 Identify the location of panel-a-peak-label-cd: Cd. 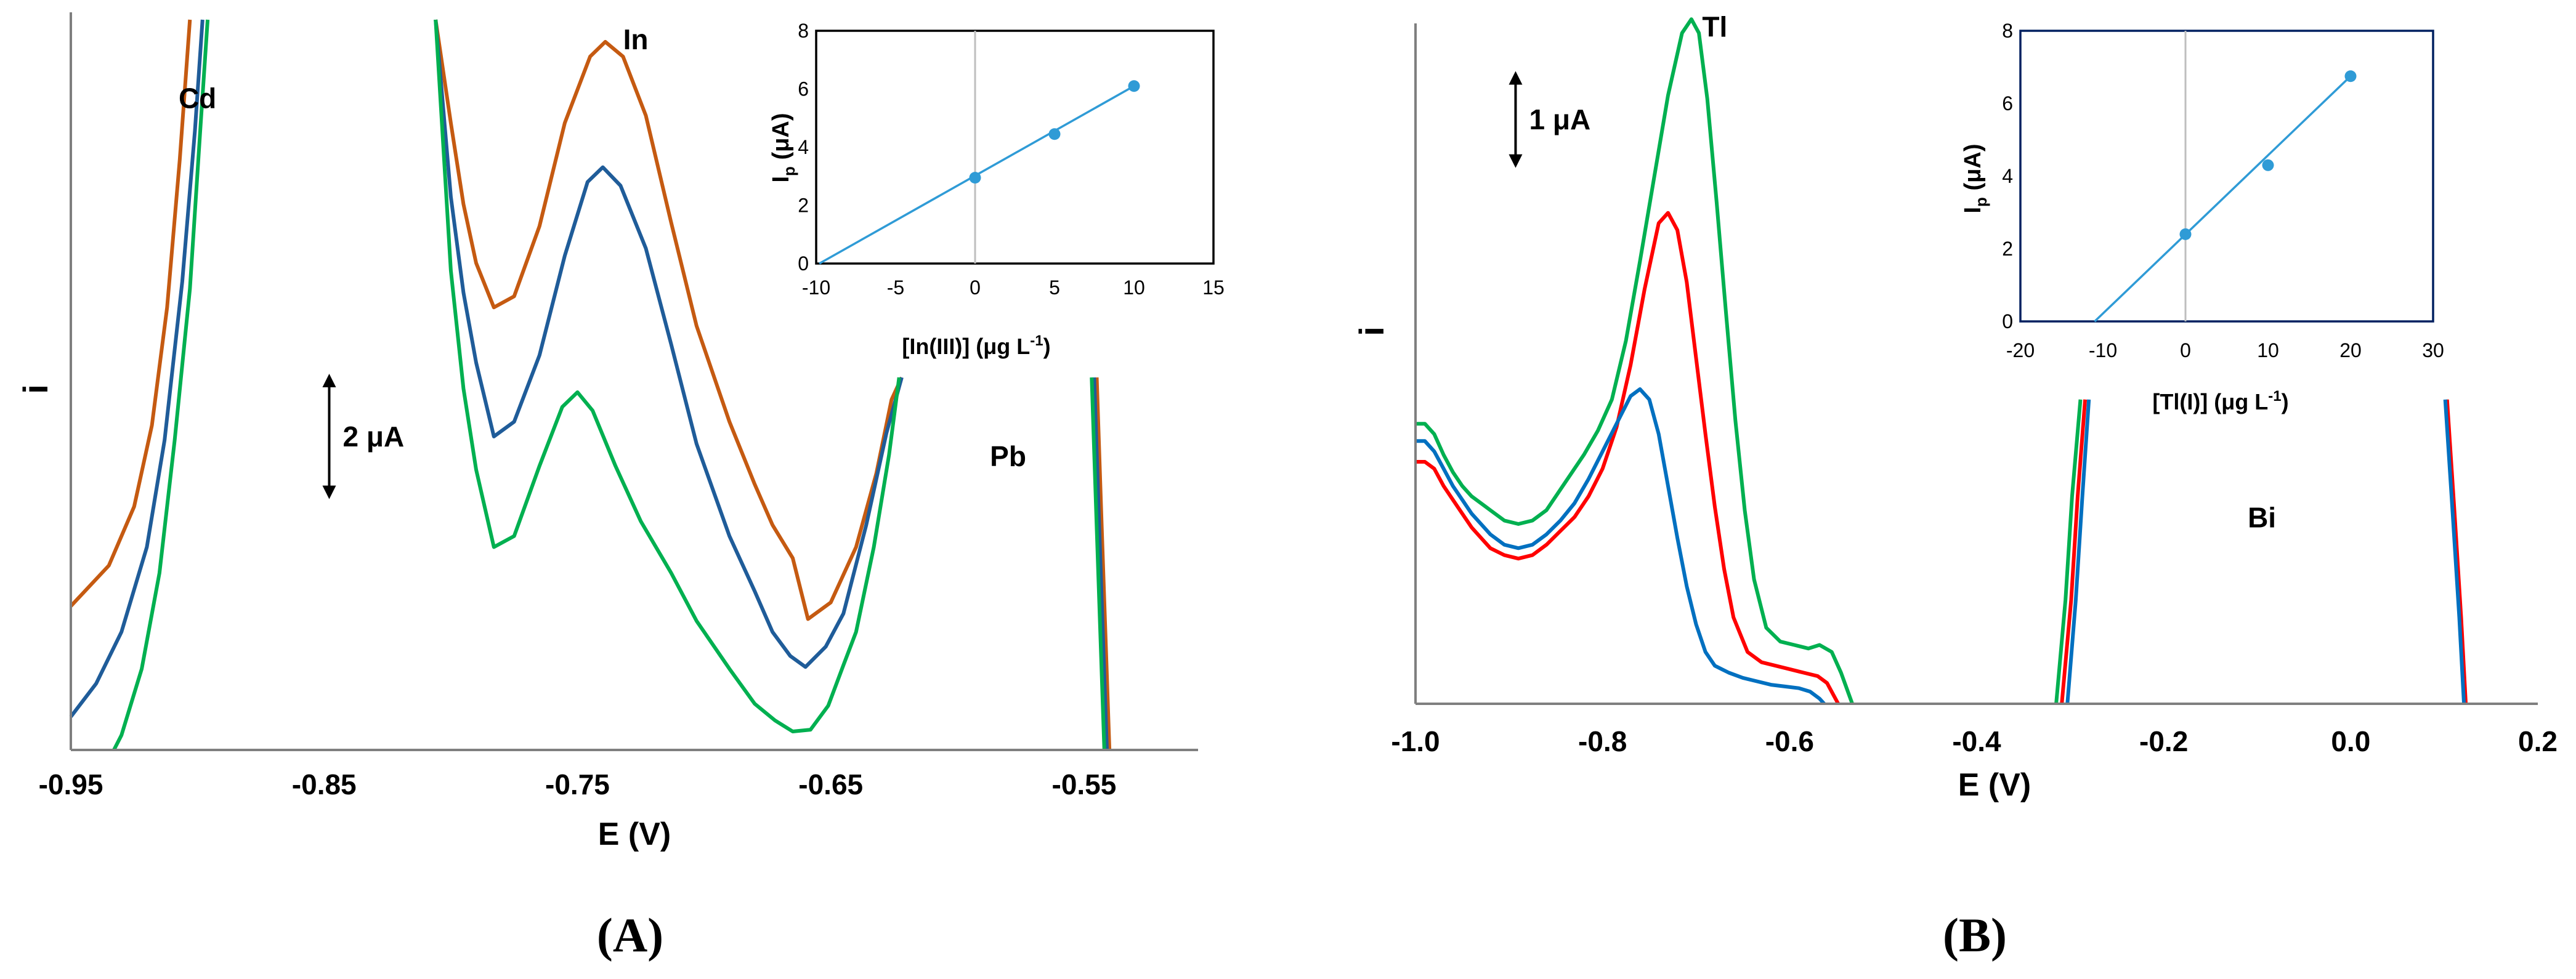
(197, 99).